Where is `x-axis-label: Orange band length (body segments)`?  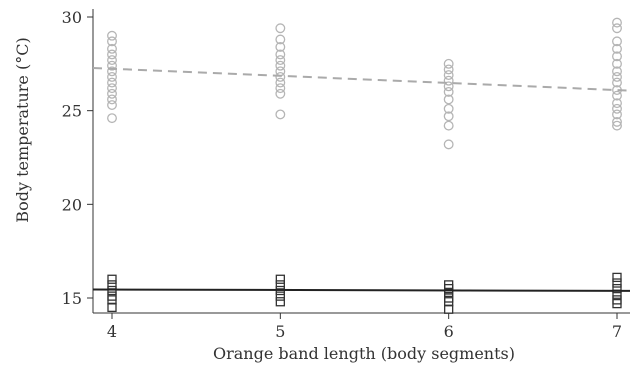 x-axis-label: Orange band length (body segments) is located at coordinates (364, 353).